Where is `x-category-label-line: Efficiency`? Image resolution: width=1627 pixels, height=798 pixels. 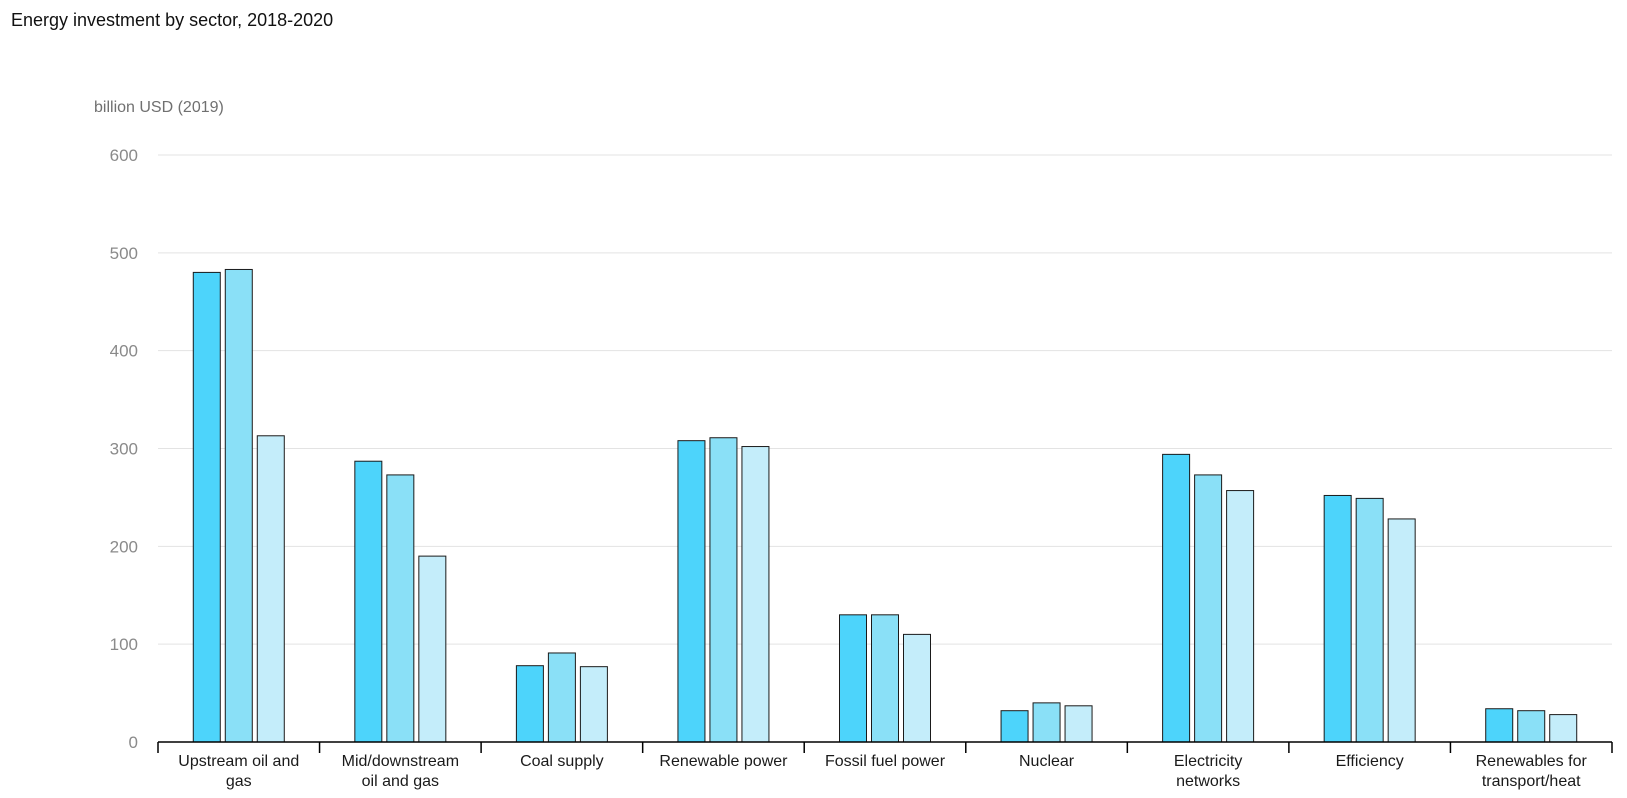
x-category-label-line: Efficiency is located at coordinates (1370, 761).